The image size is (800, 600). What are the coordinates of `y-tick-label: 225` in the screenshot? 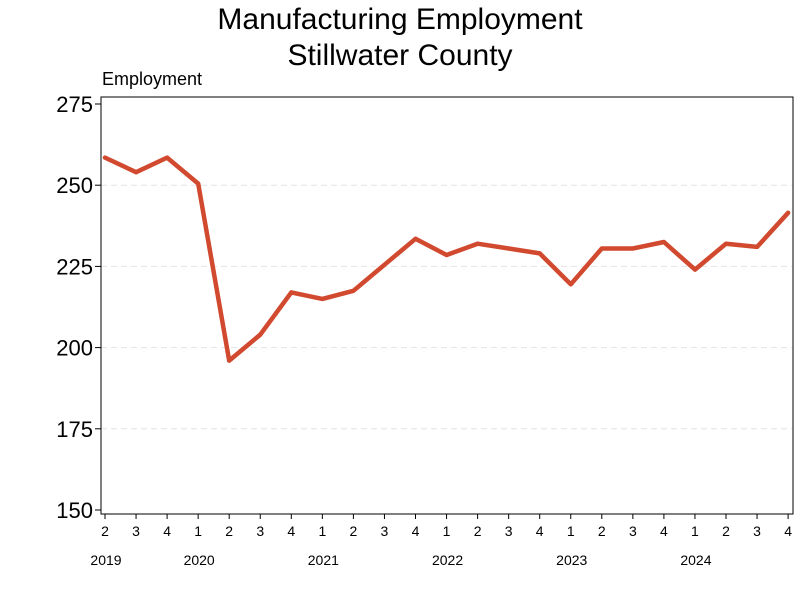 It's located at (74, 266).